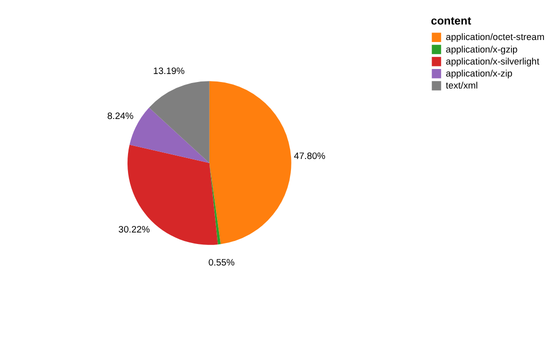  I want to click on data-label: 0.55%, so click(221, 263).